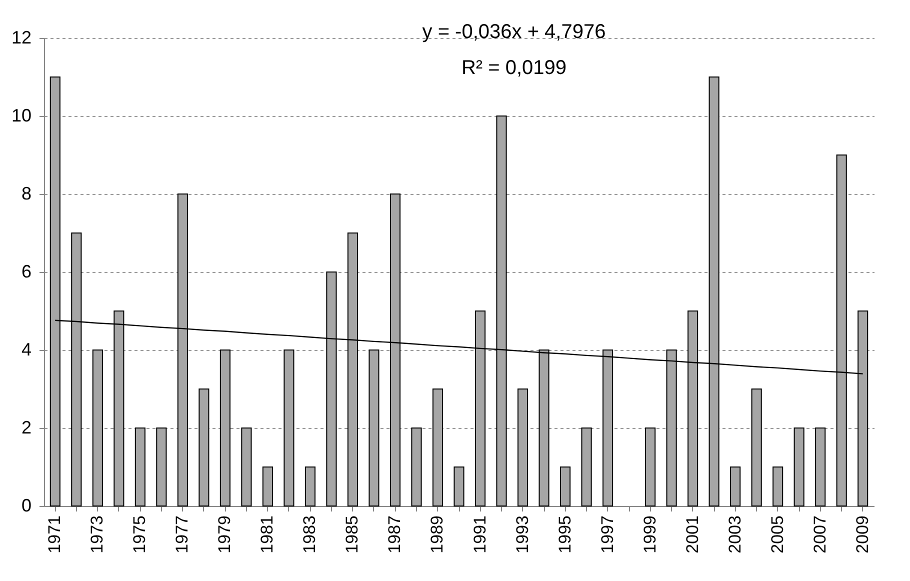 Image resolution: width=910 pixels, height=581 pixels. What do you see at coordinates (607, 535) in the screenshot?
I see `x-tick-label: 1997` at bounding box center [607, 535].